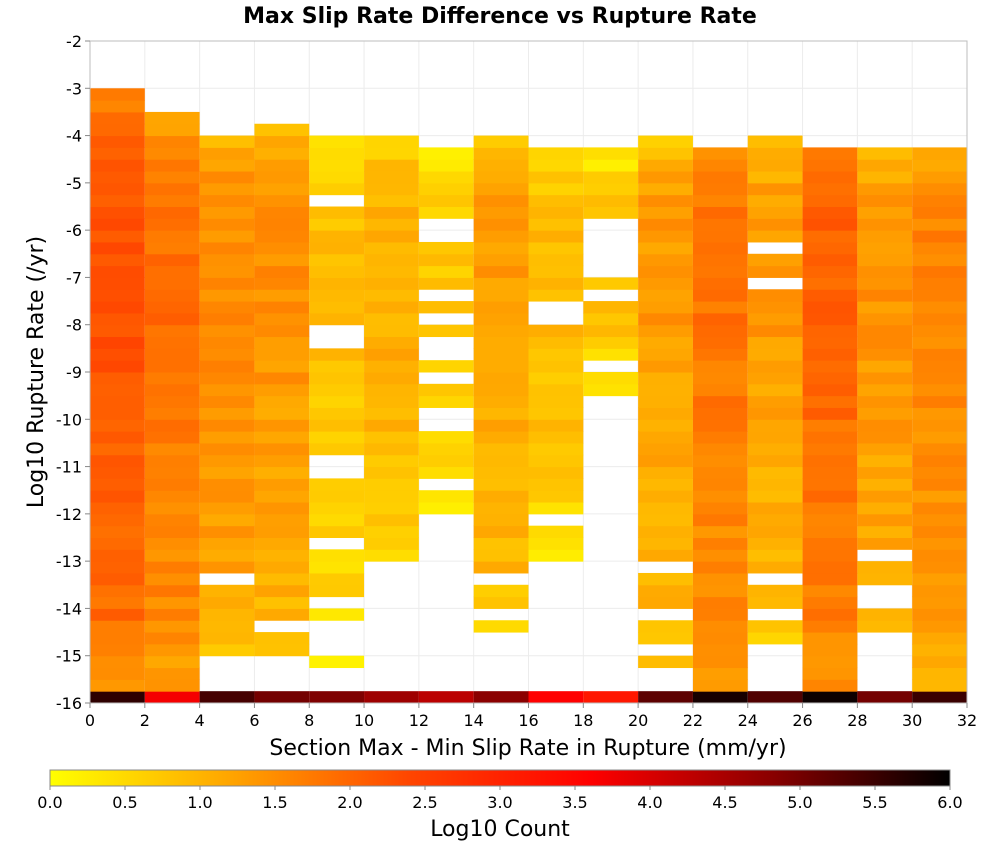 The width and height of the screenshot is (1000, 850). What do you see at coordinates (499, 802) in the screenshot?
I see `colorbar-tick-label: 3.0` at bounding box center [499, 802].